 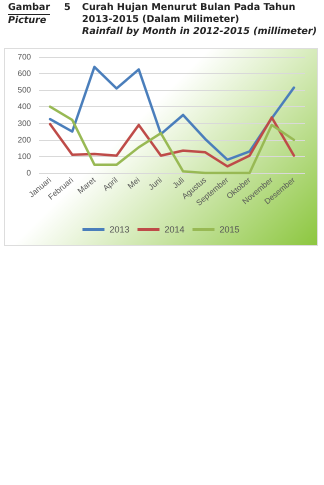 I want to click on y-tick-label: 300, so click(x=25, y=123).